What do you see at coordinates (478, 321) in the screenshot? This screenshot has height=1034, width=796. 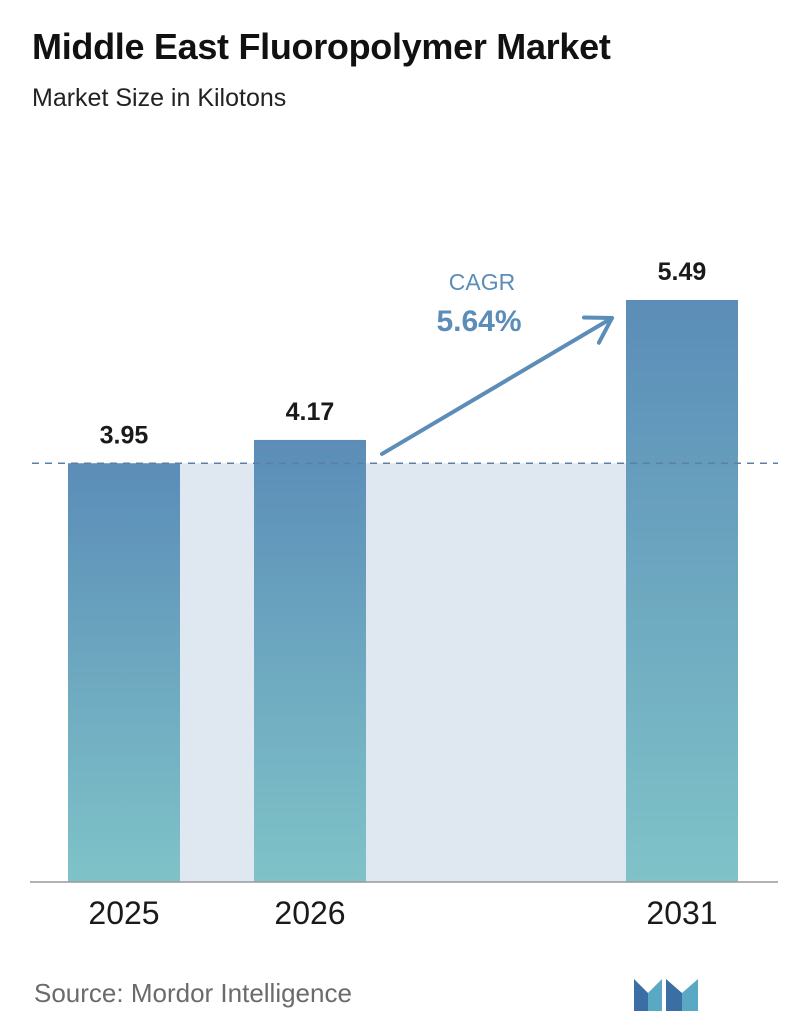 I see `cagr-value: 5.64%` at bounding box center [478, 321].